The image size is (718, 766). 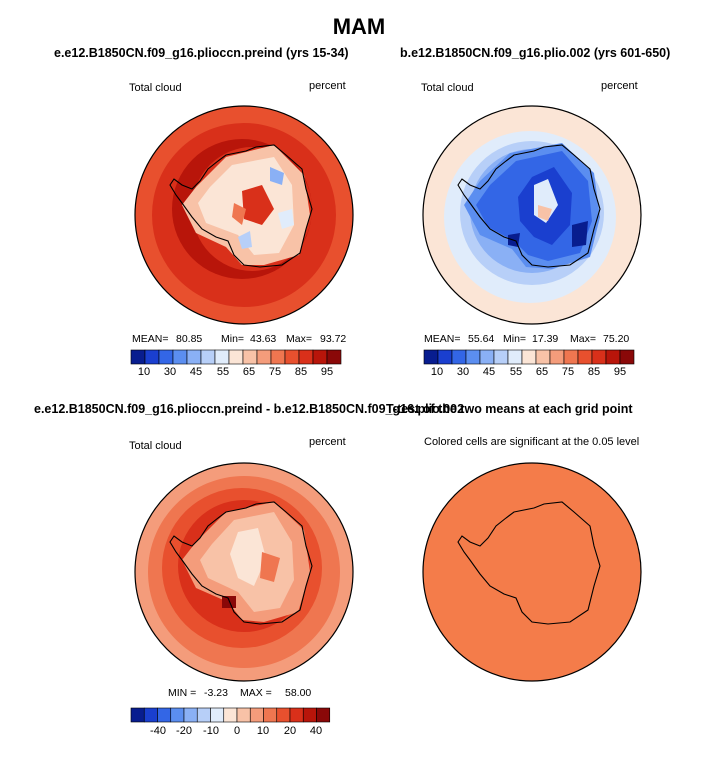 I want to click on panel3-colorbar, so click(x=230, y=715).